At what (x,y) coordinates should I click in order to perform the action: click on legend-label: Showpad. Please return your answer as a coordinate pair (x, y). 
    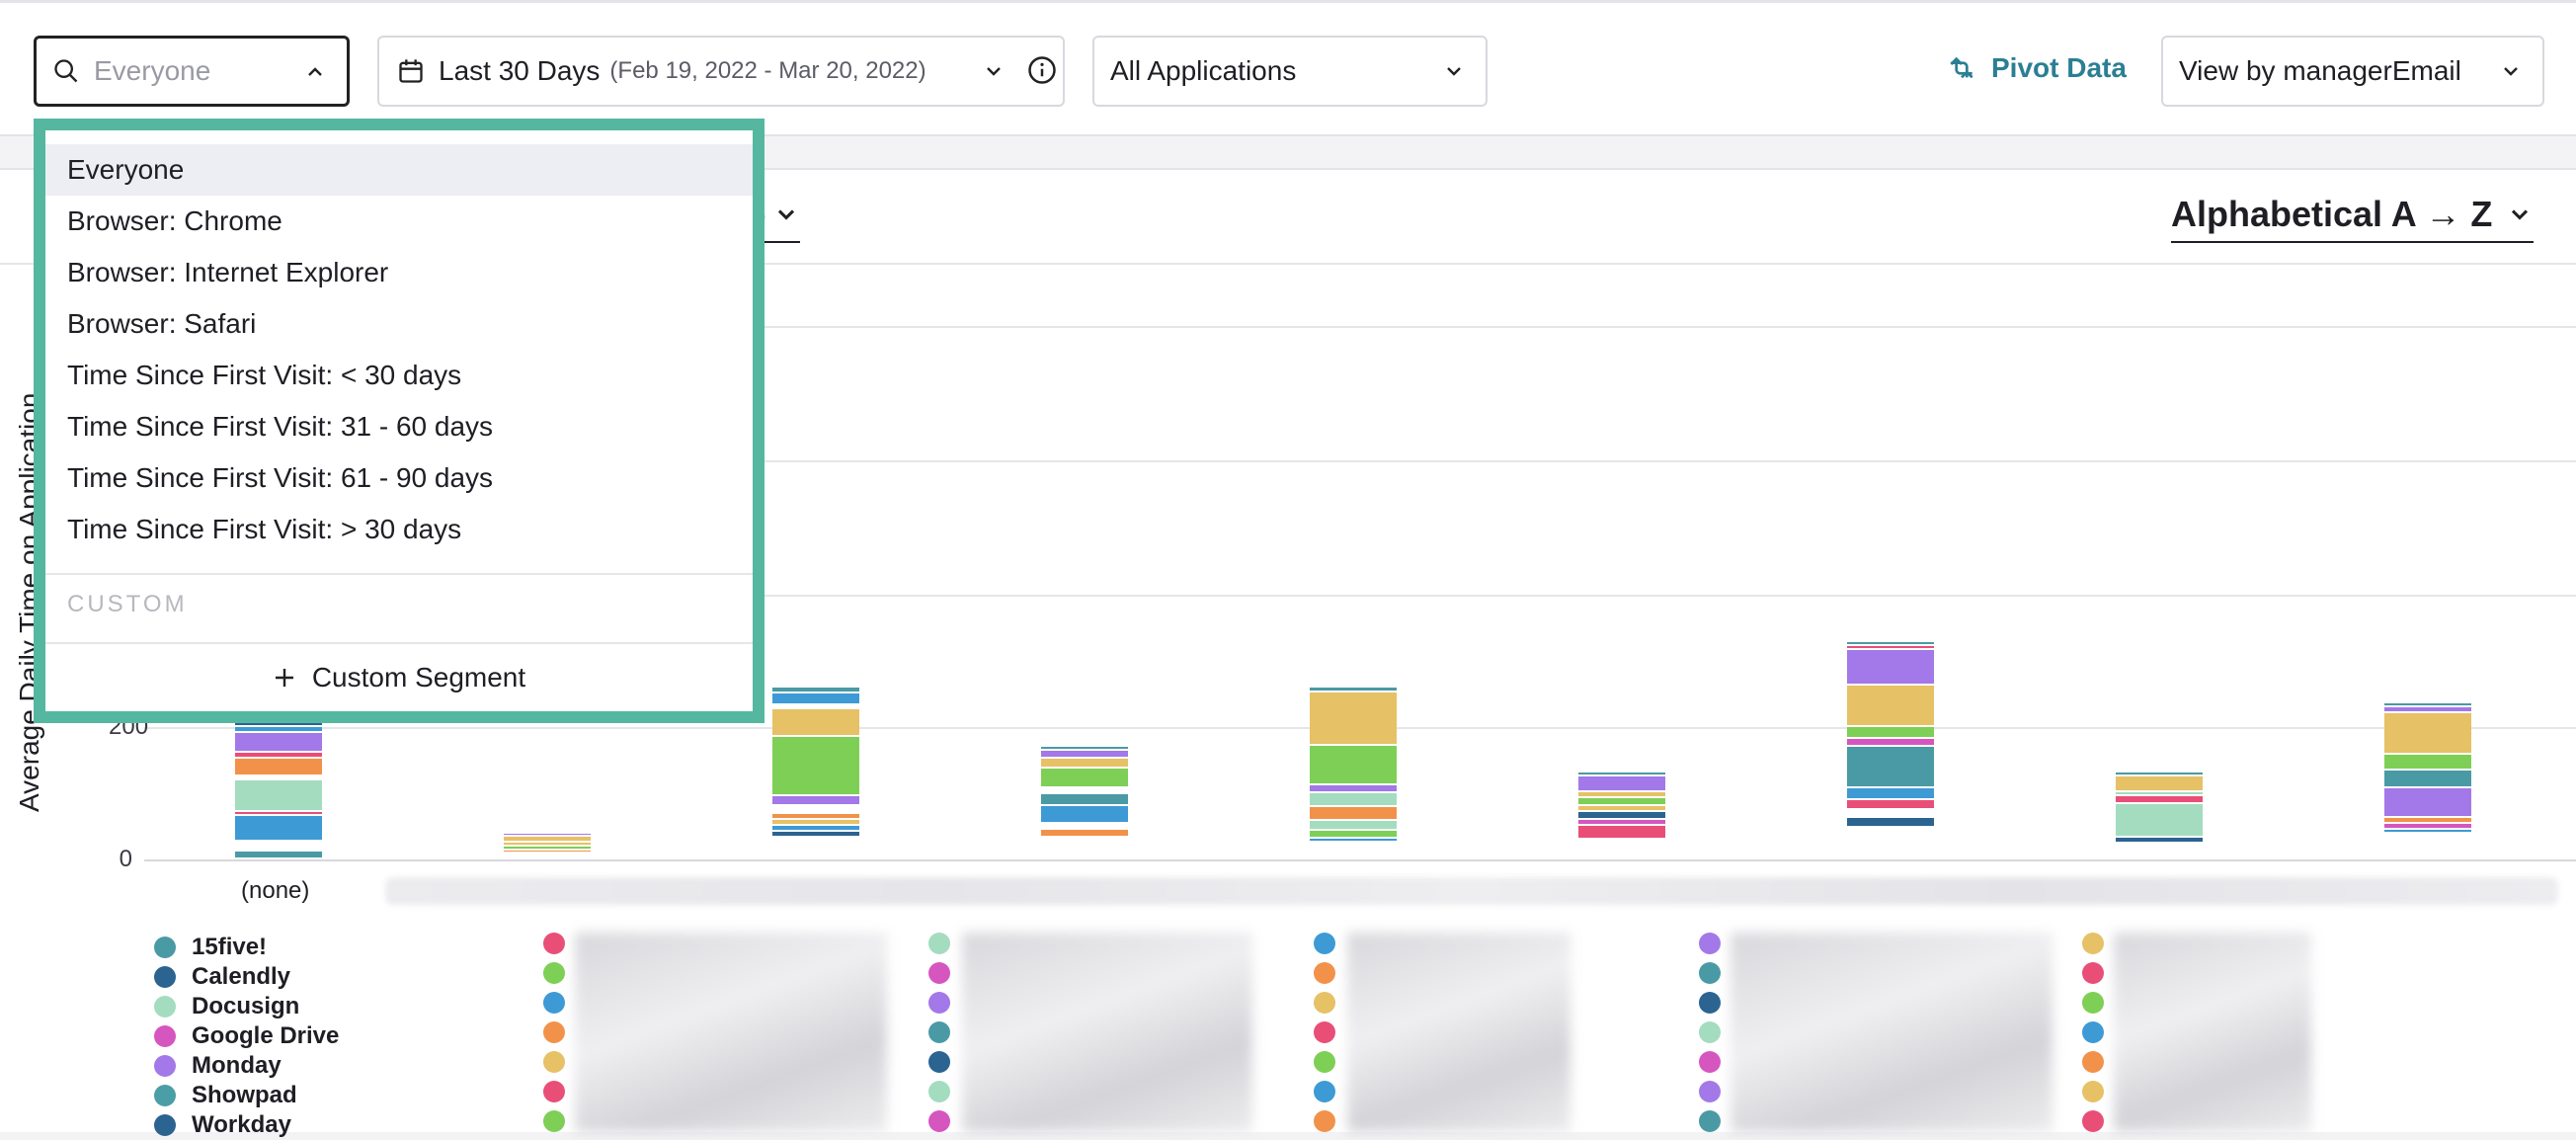
    Looking at the image, I should click on (244, 1095).